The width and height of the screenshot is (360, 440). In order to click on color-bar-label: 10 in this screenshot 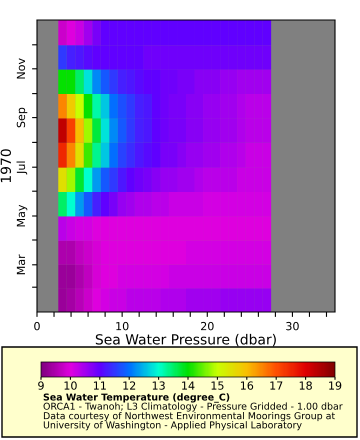, I will do `click(70, 385)`.